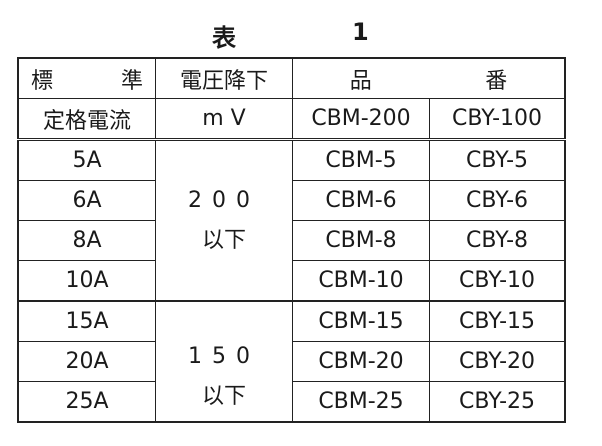  What do you see at coordinates (361, 361) in the screenshot?
I see `cbm-cell: CBM-20` at bounding box center [361, 361].